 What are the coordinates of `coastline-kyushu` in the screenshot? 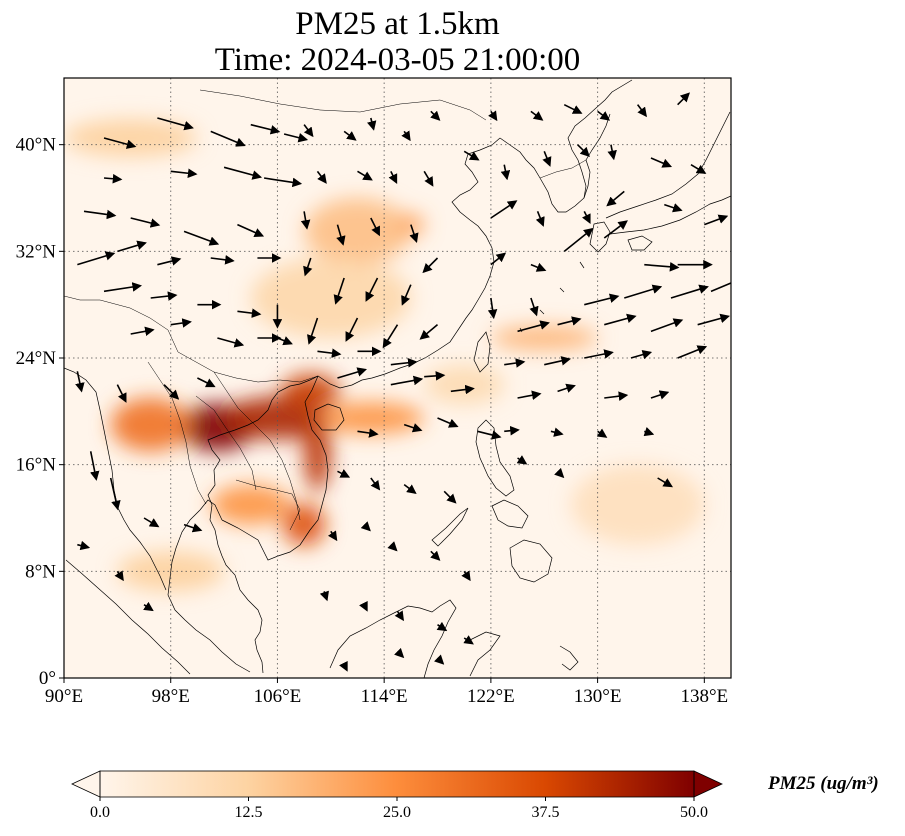 It's located at (600, 237).